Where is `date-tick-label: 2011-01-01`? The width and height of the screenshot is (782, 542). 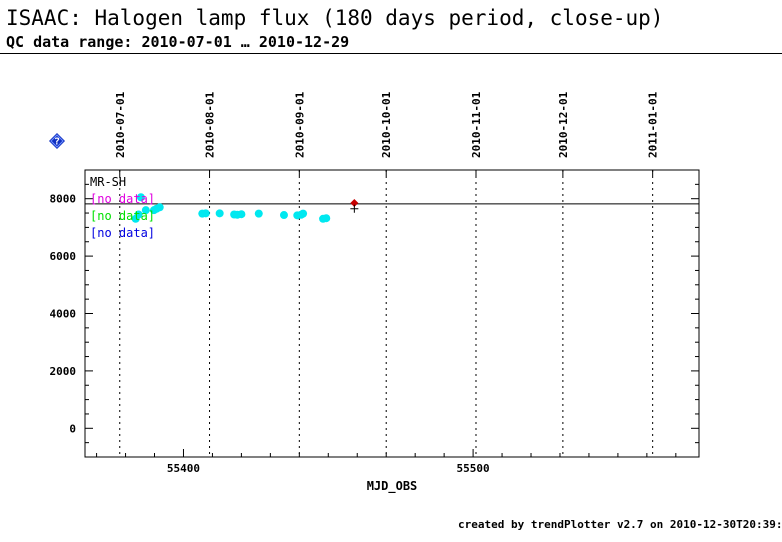 date-tick-label: 2011-01-01 is located at coordinates (653, 124).